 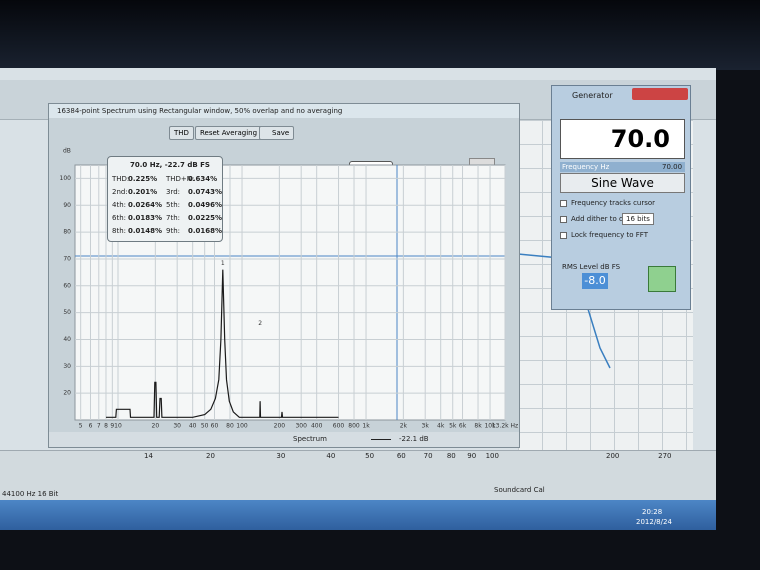 I want to click on frequency-value: 70.00, so click(x=672, y=167).